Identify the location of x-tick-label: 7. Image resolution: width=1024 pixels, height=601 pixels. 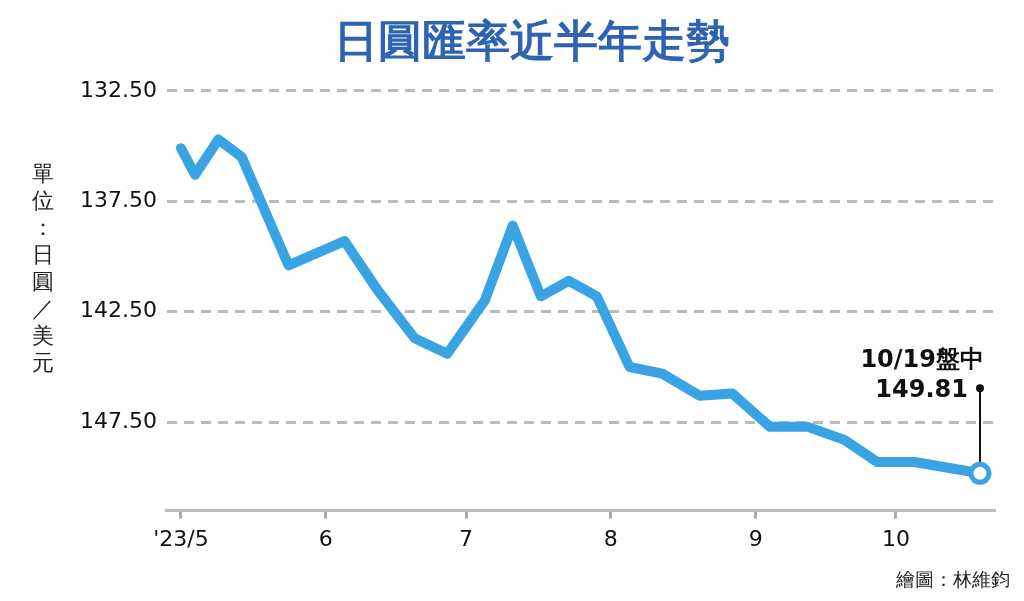
(466, 538).